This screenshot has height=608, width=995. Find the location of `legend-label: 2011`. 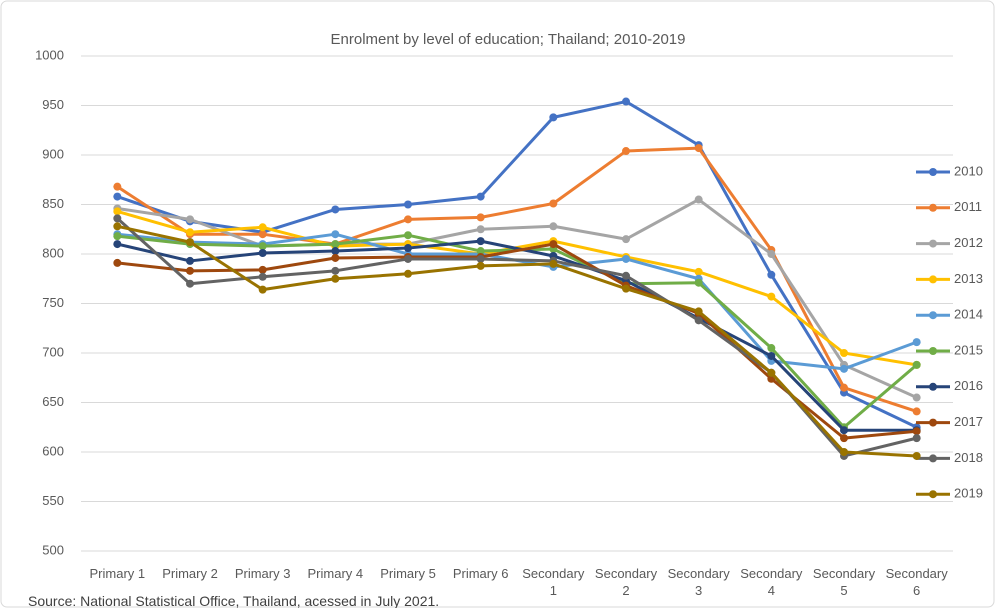

legend-label: 2011 is located at coordinates (968, 206).